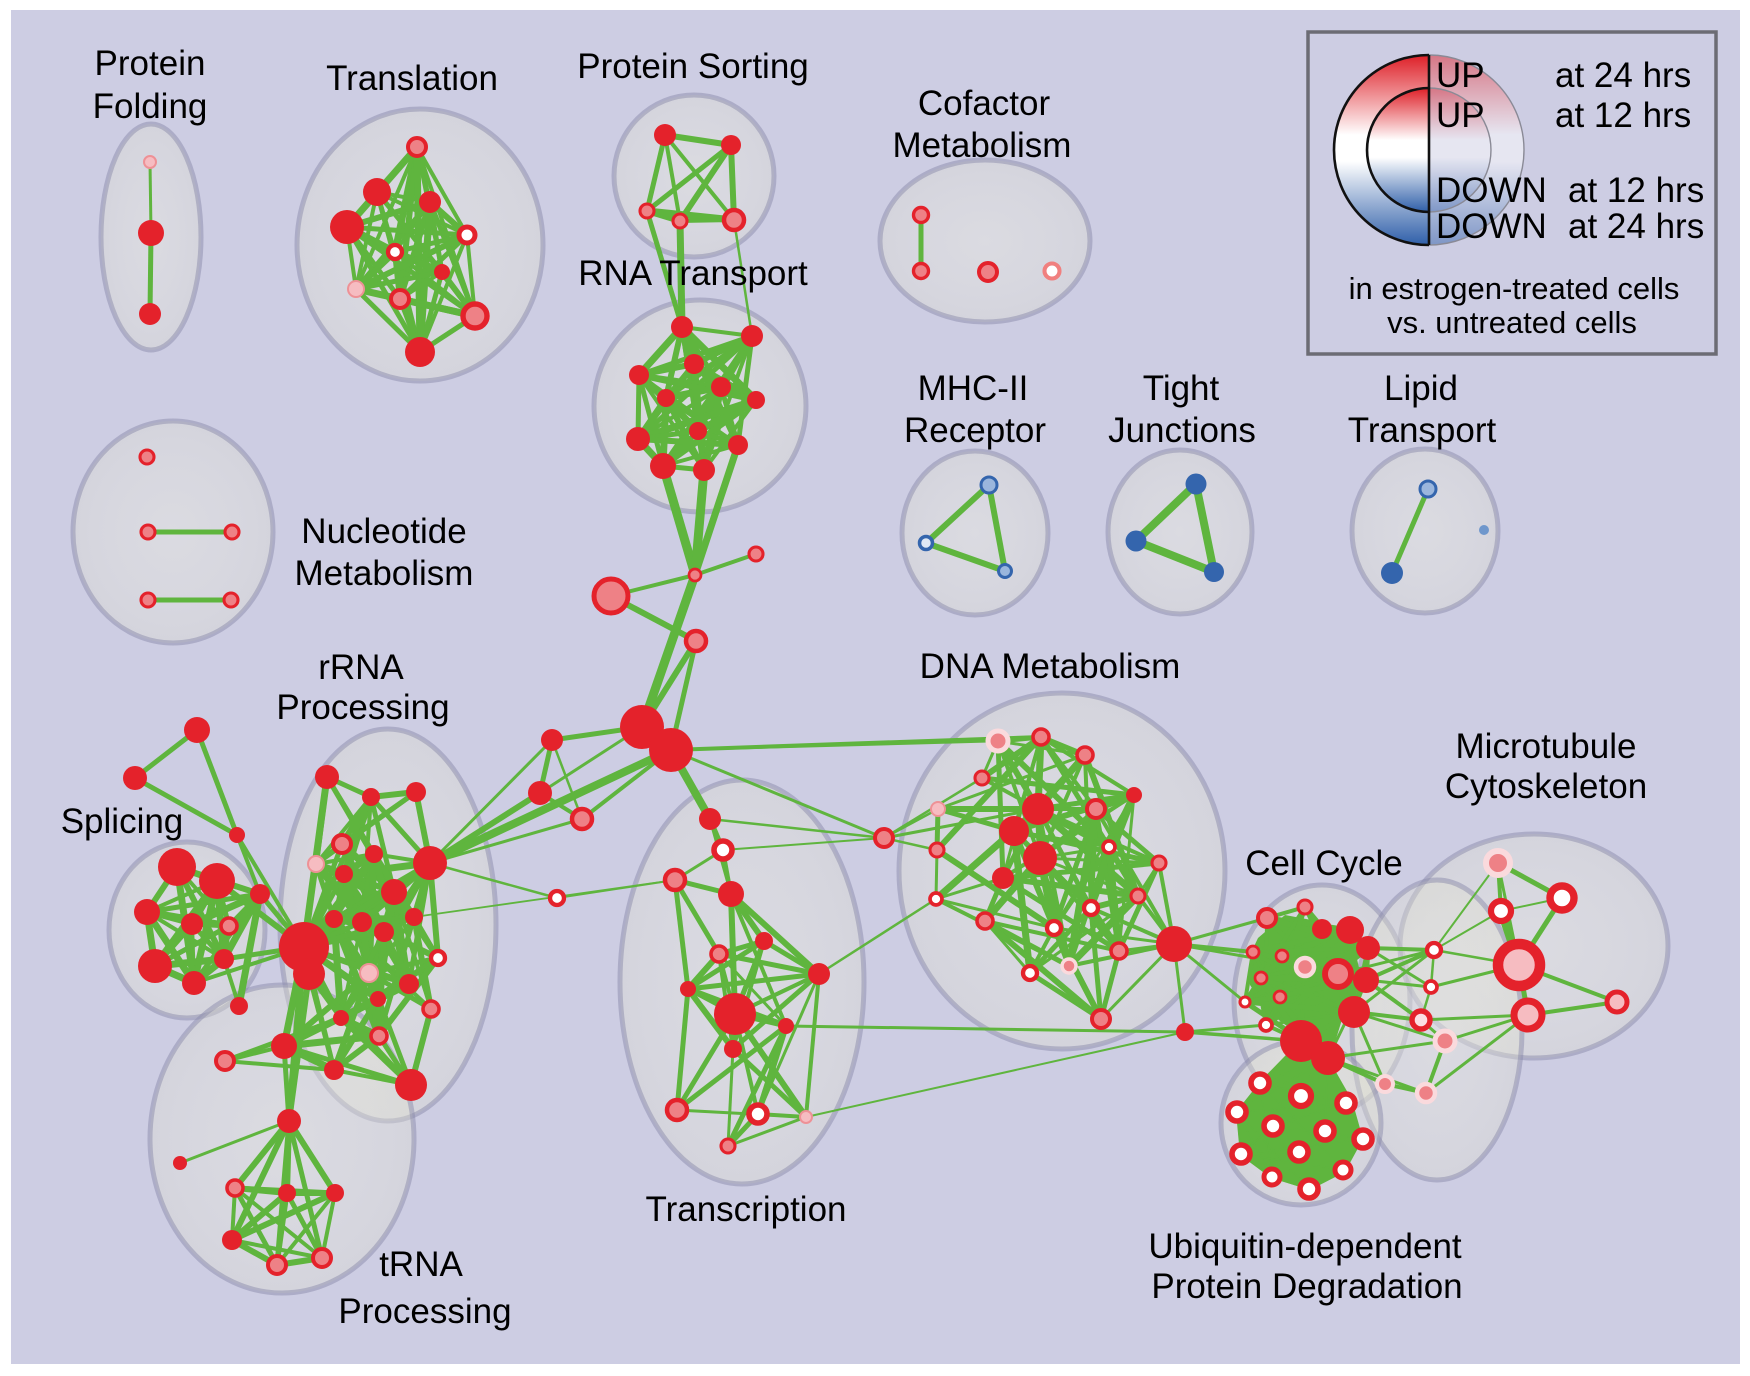 The image size is (1750, 1376). What do you see at coordinates (412, 78) in the screenshot?
I see `svg-text: Translation` at bounding box center [412, 78].